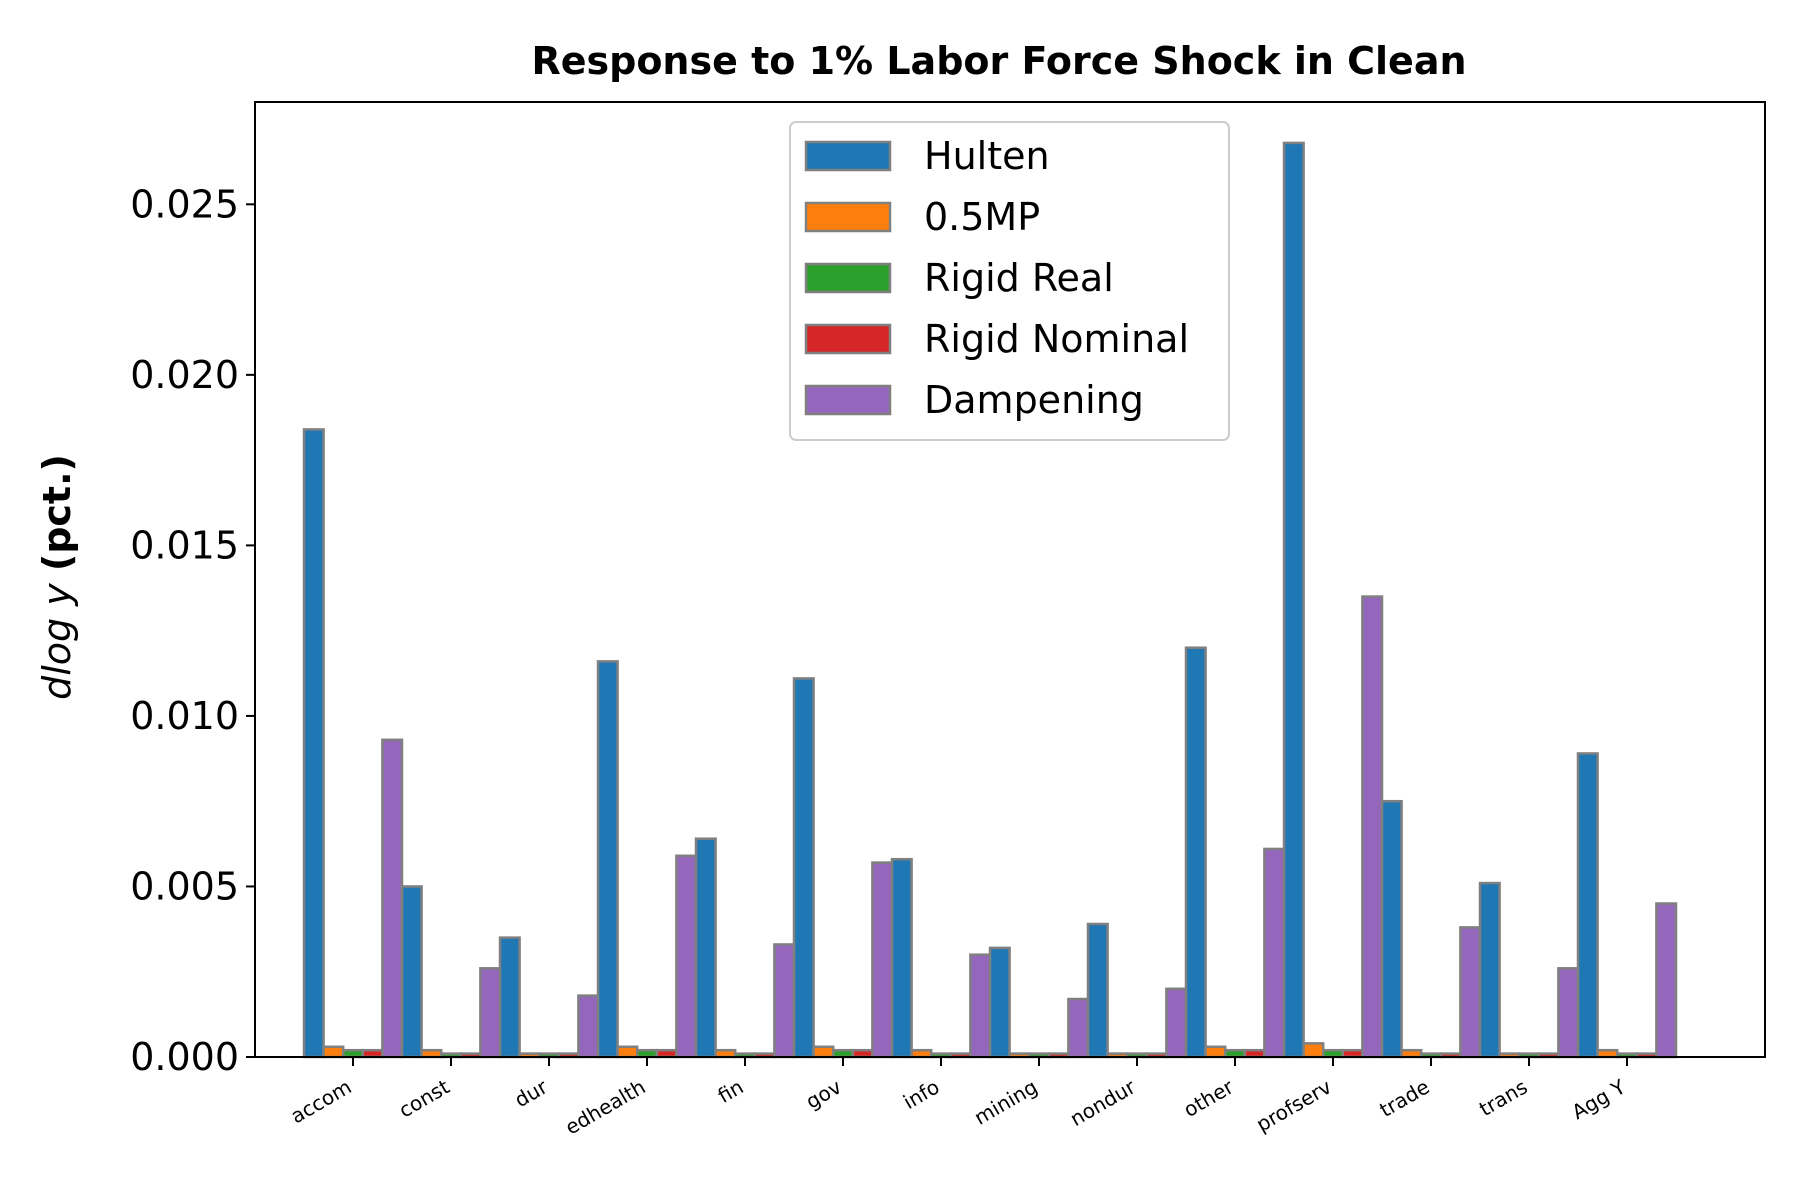 Image resolution: width=1800 pixels, height=1200 pixels. Describe the element at coordinates (184, 375) in the screenshot. I see `y-tick-label: 0.020` at that location.